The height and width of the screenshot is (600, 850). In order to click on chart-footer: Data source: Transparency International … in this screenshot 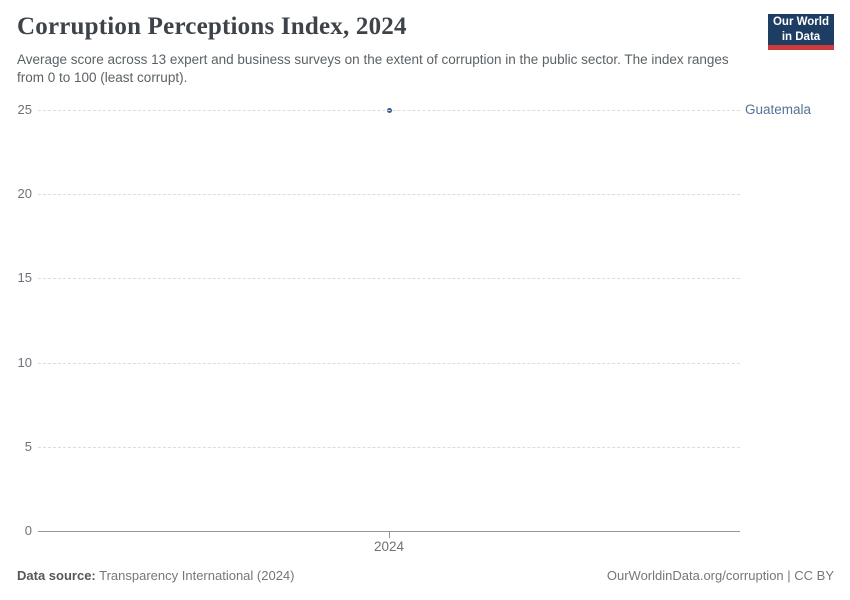, I will do `click(425, 575)`.